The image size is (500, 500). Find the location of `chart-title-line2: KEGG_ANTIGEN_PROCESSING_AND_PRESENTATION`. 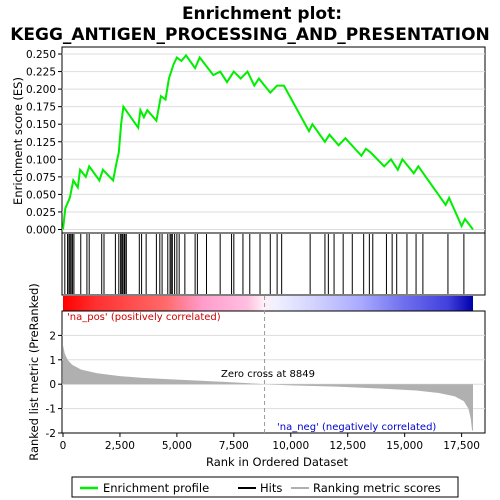

chart-title-line2: KEGG_ANTIGEN_PROCESSING_AND_PRESENTATION is located at coordinates (250, 35).